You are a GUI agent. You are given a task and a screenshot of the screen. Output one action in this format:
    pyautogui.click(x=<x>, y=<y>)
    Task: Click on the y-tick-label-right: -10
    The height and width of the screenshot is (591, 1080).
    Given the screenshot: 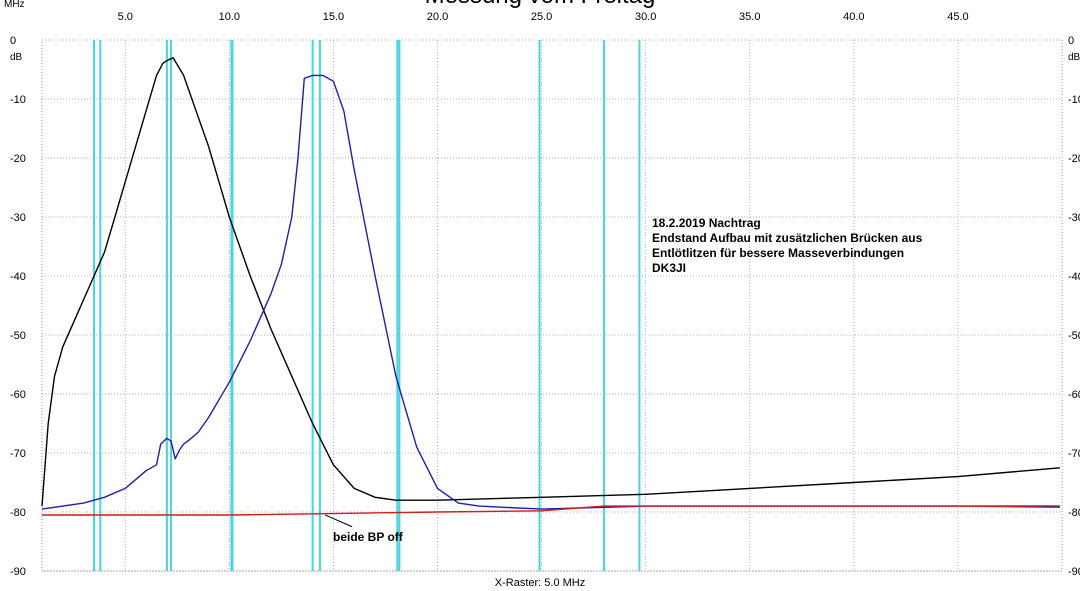 What is the action you would take?
    pyautogui.click(x=1074, y=100)
    